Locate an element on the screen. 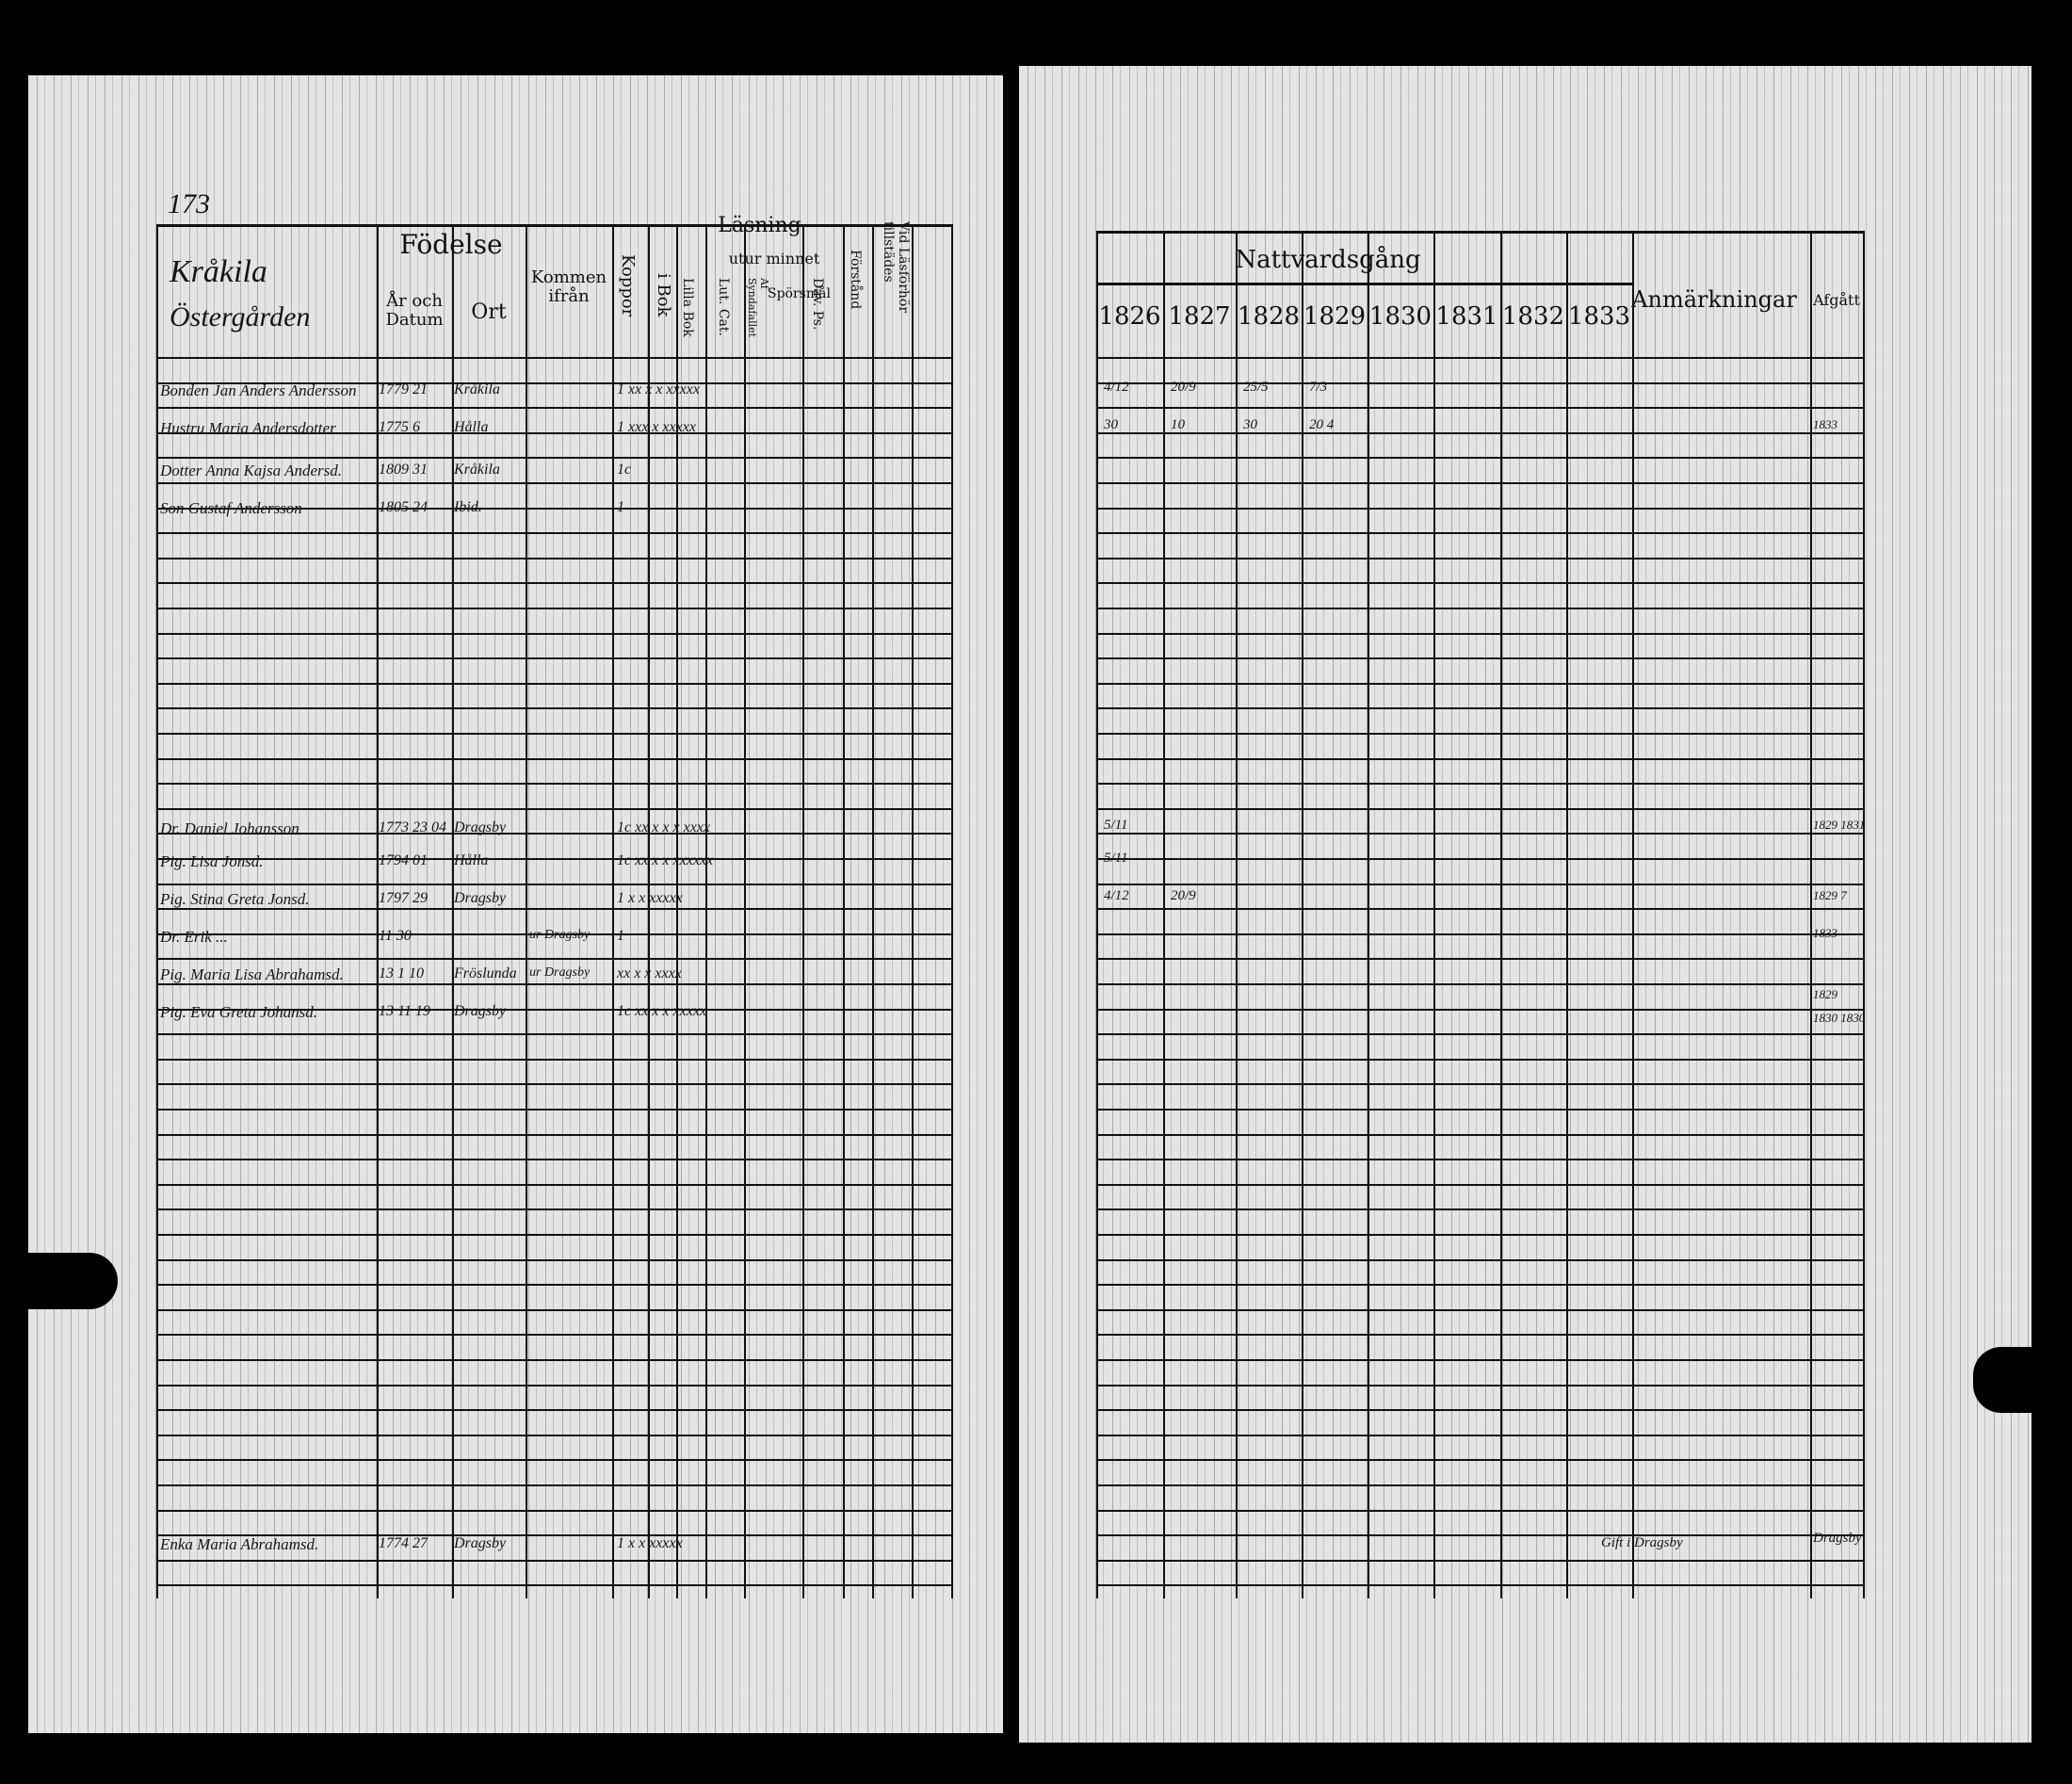 This screenshot has width=2072, height=1784. person-name: Pig. Maria Lisa Abrahamsd. is located at coordinates (252, 974).